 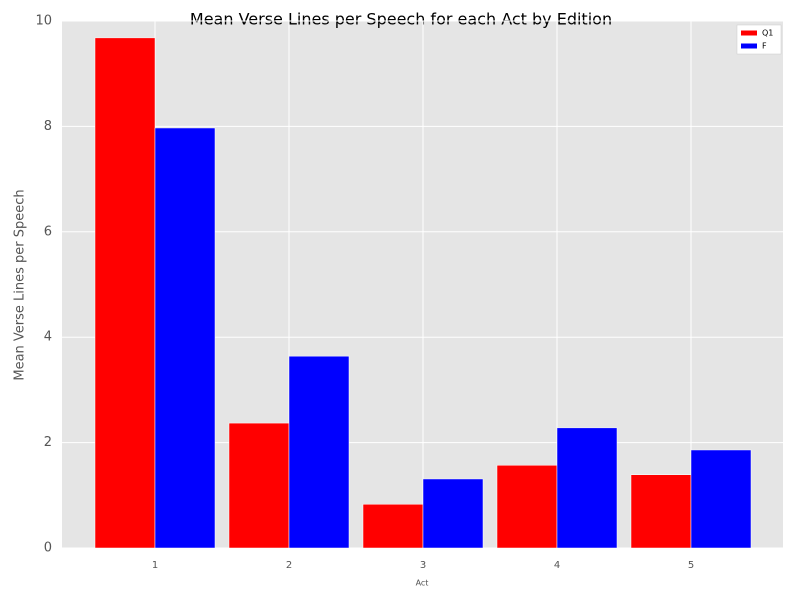 I want to click on y-tick-label: 8, so click(x=48, y=126).